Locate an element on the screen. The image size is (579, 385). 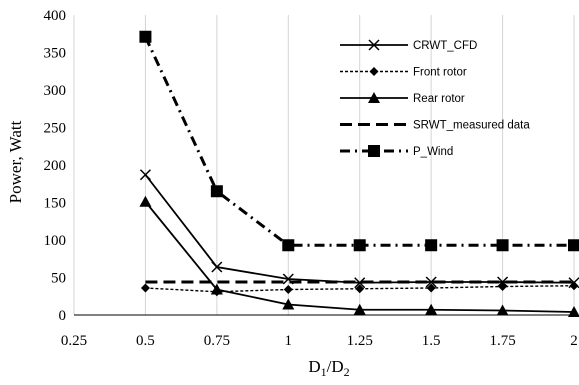
x-tick-label: 1.75 is located at coordinates (502, 341).